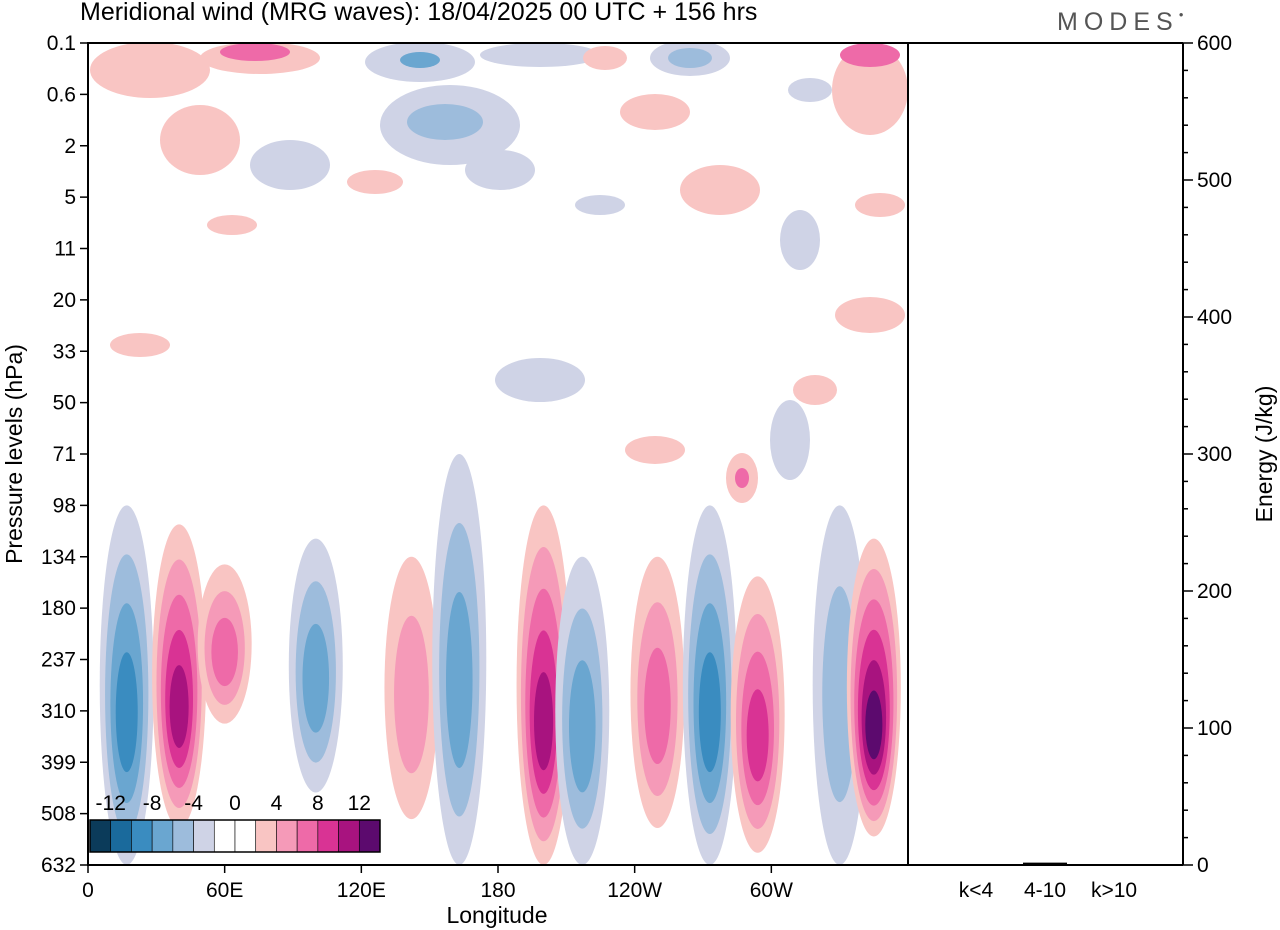 The height and width of the screenshot is (930, 1280). Describe the element at coordinates (58, 762) in the screenshot. I see `pressure-tick-label: 399` at that location.